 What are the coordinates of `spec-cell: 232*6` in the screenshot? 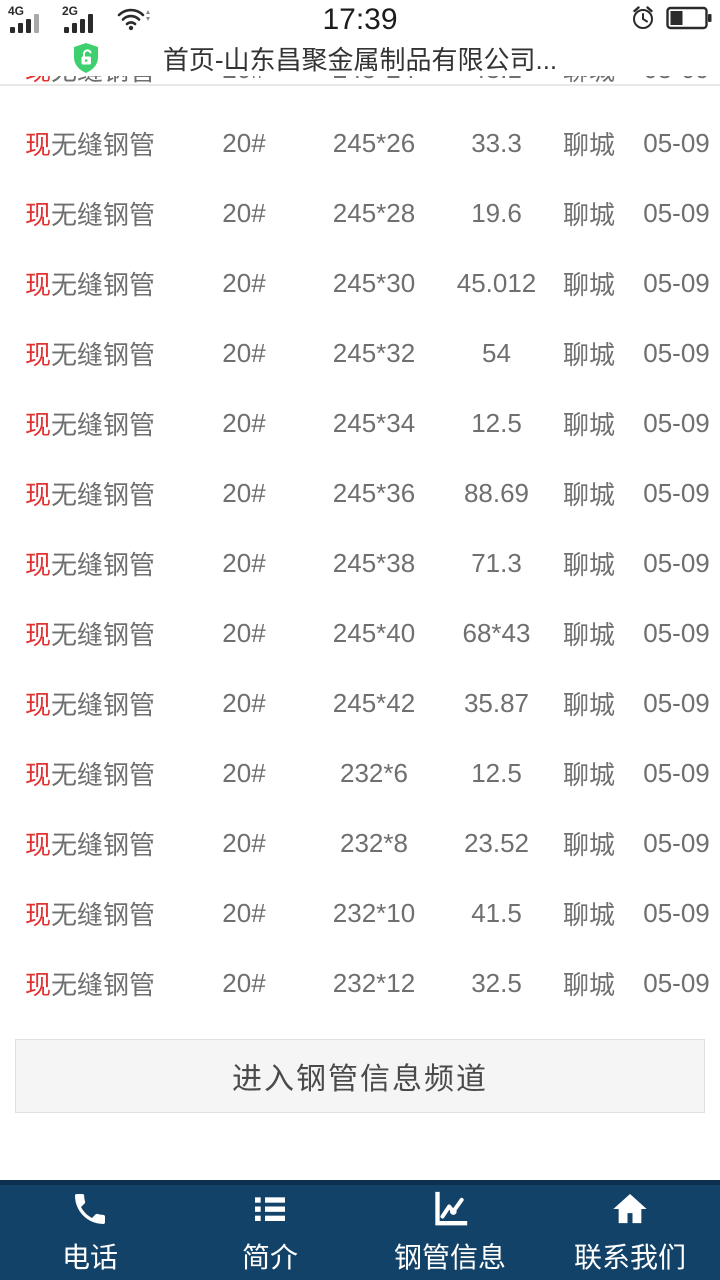 It's located at (374, 772).